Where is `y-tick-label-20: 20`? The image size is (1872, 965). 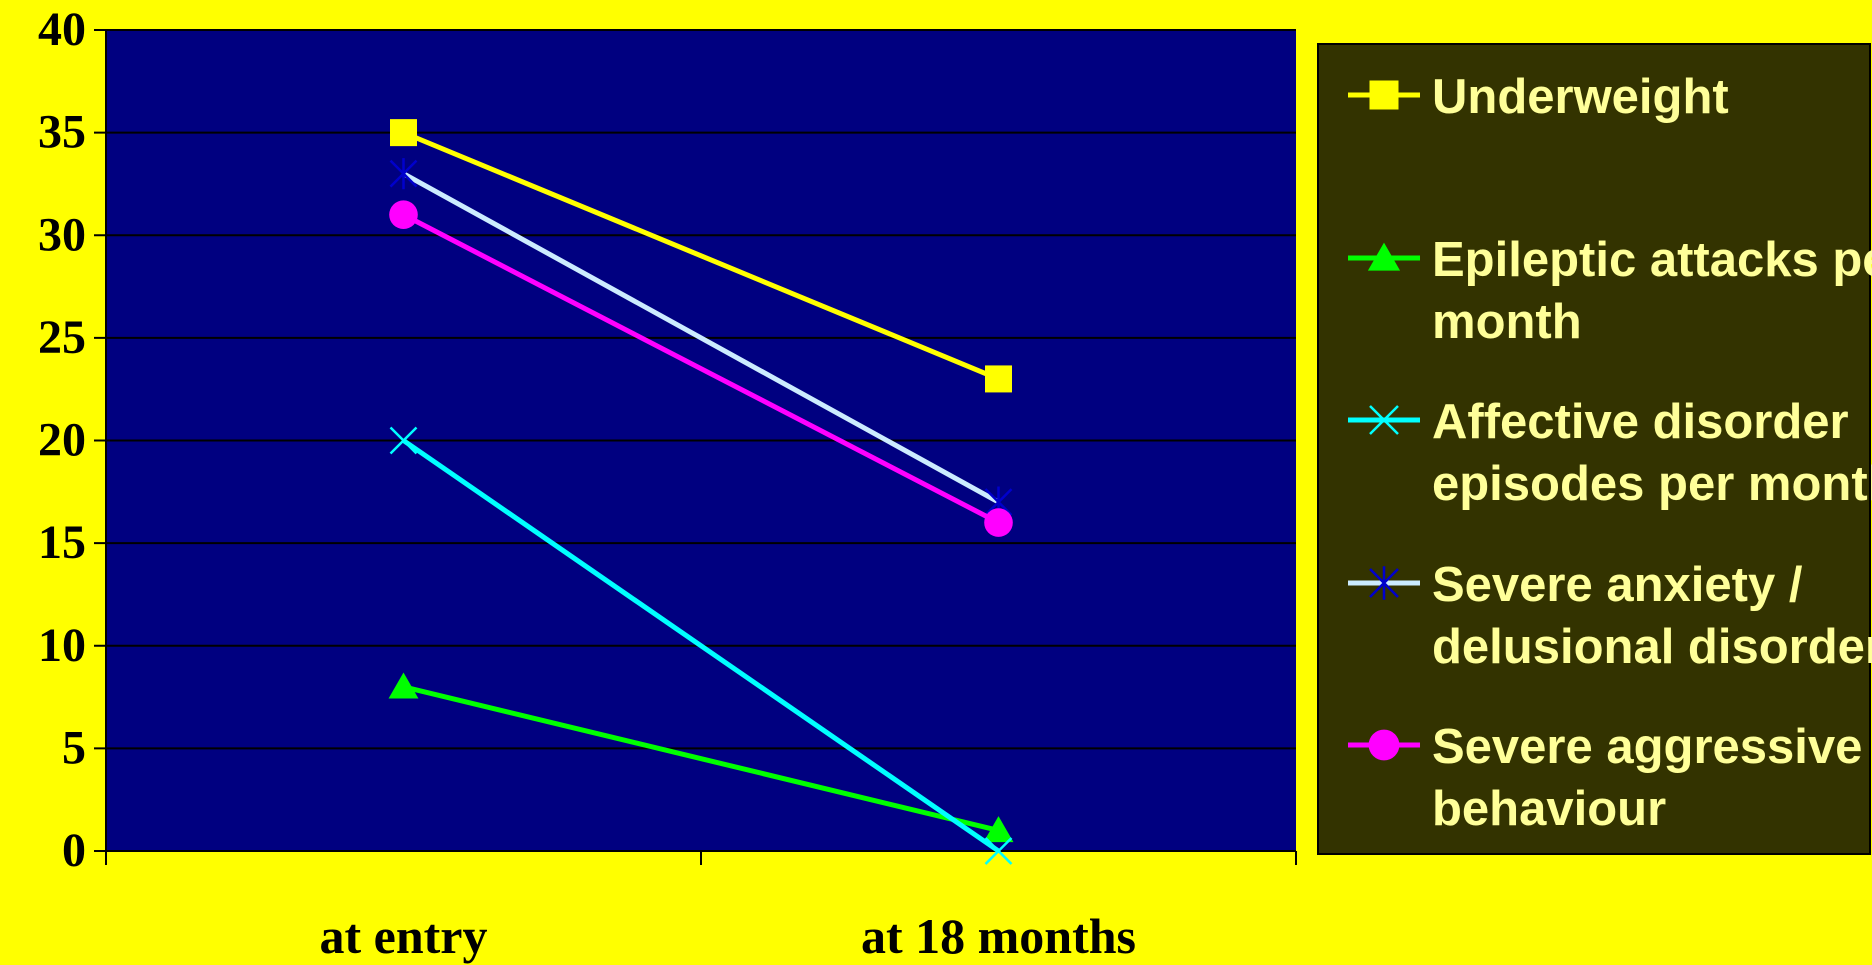 y-tick-label-20: 20 is located at coordinates (62, 440).